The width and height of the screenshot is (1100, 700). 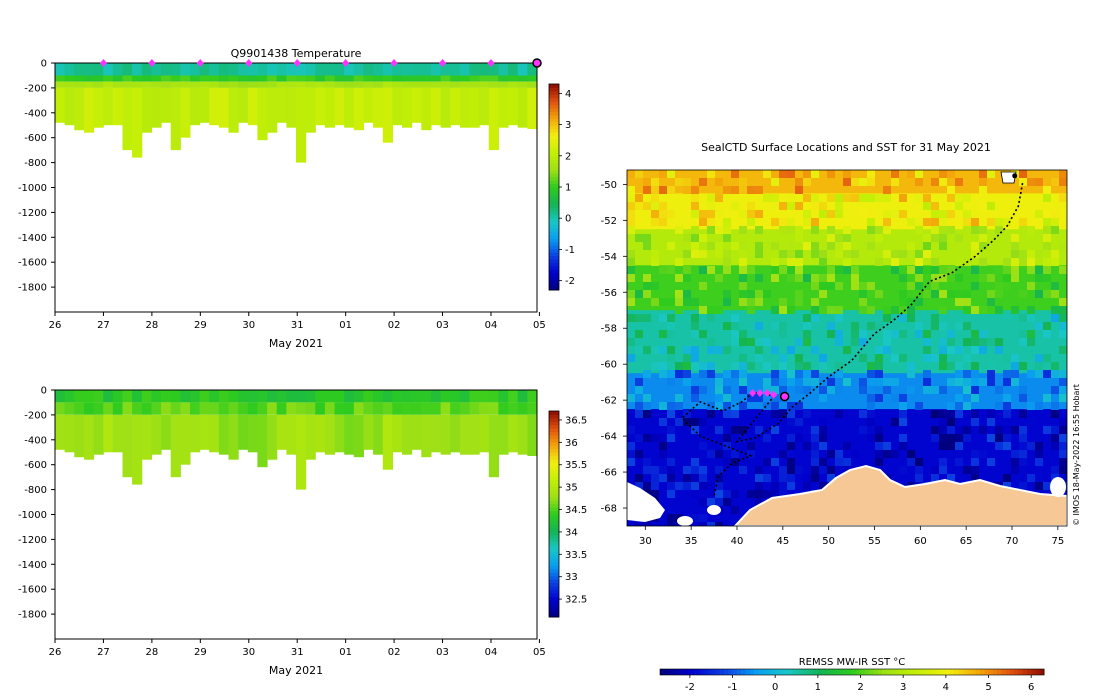 What do you see at coordinates (35, 440) in the screenshot?
I see `salinity-ytick-label: -400` at bounding box center [35, 440].